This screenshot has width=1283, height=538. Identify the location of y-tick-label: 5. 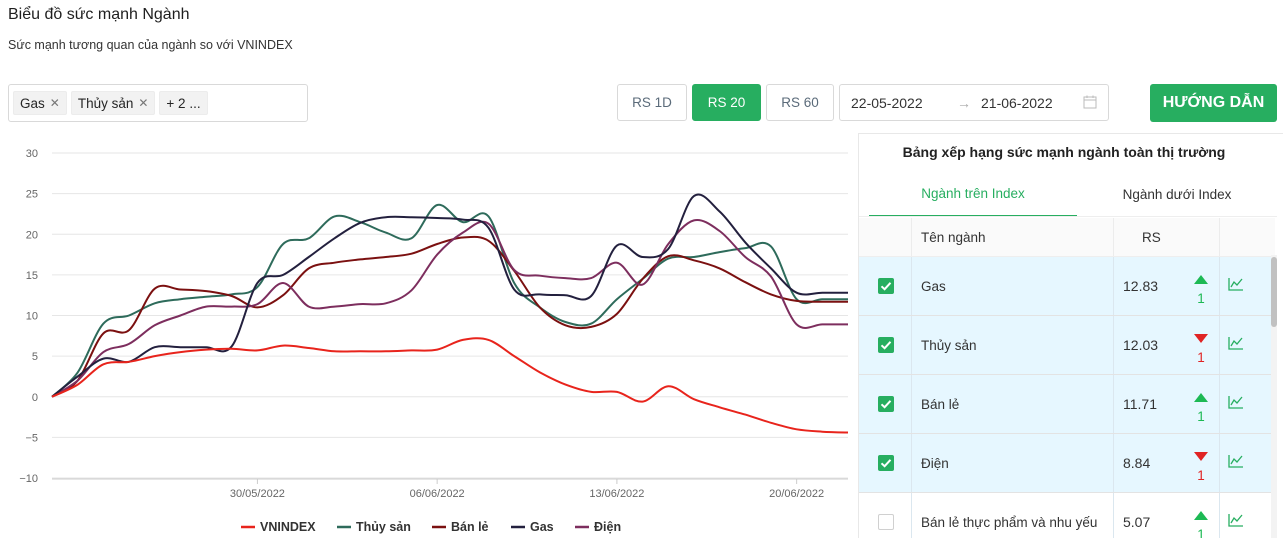
(35, 357).